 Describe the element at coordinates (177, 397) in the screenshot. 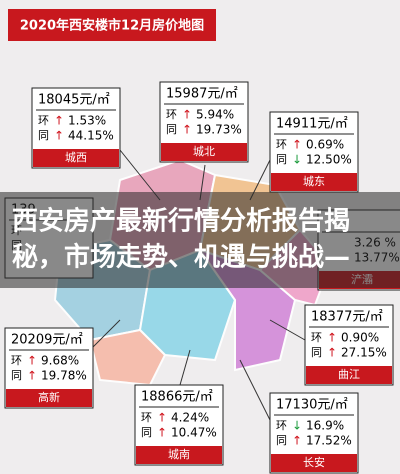

I see `price: 18866元/㎡` at that location.